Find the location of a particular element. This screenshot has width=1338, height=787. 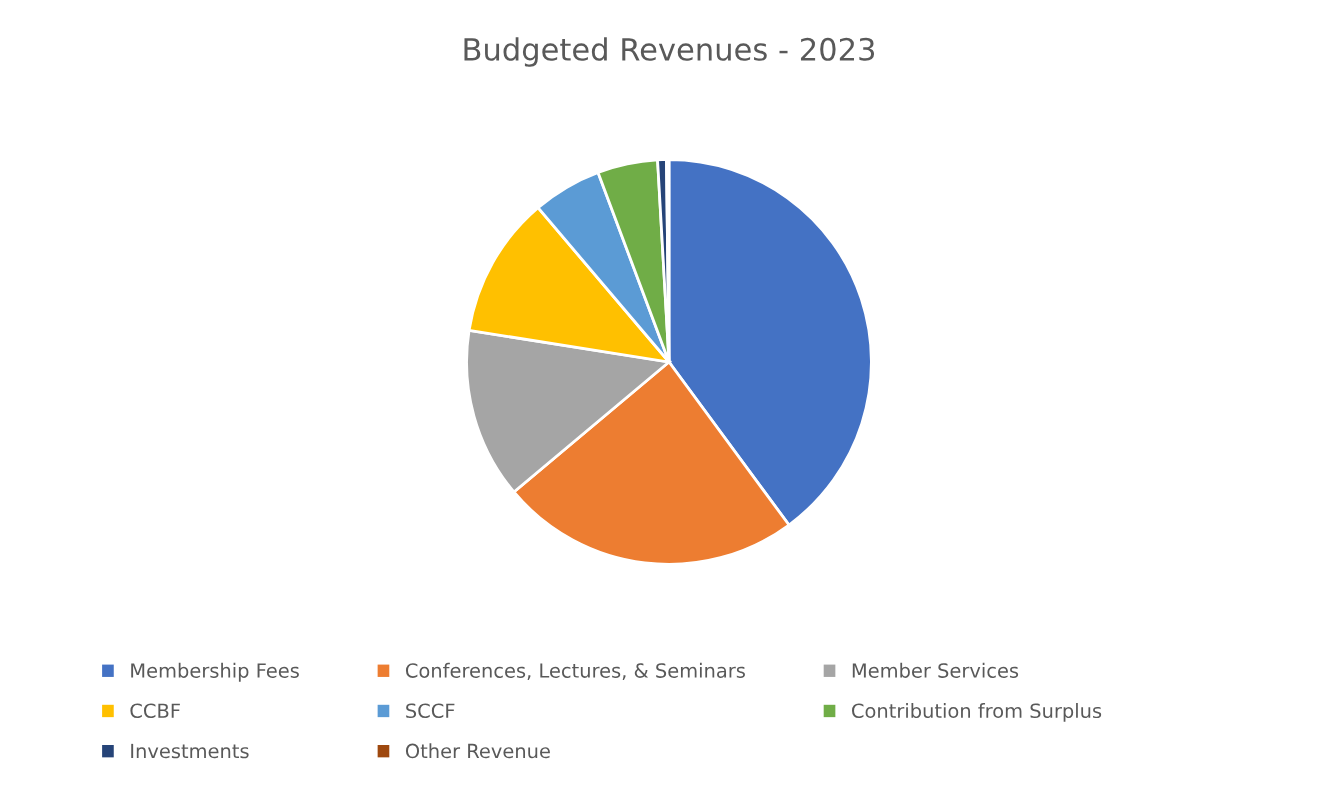

legend-label: SCCF is located at coordinates (430, 711).